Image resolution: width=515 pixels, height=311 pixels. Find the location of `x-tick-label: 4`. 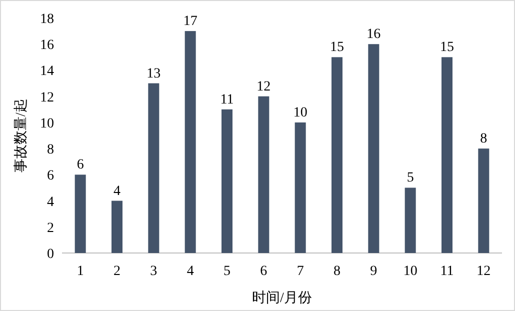

x-tick-label: 4 is located at coordinates (190, 271).